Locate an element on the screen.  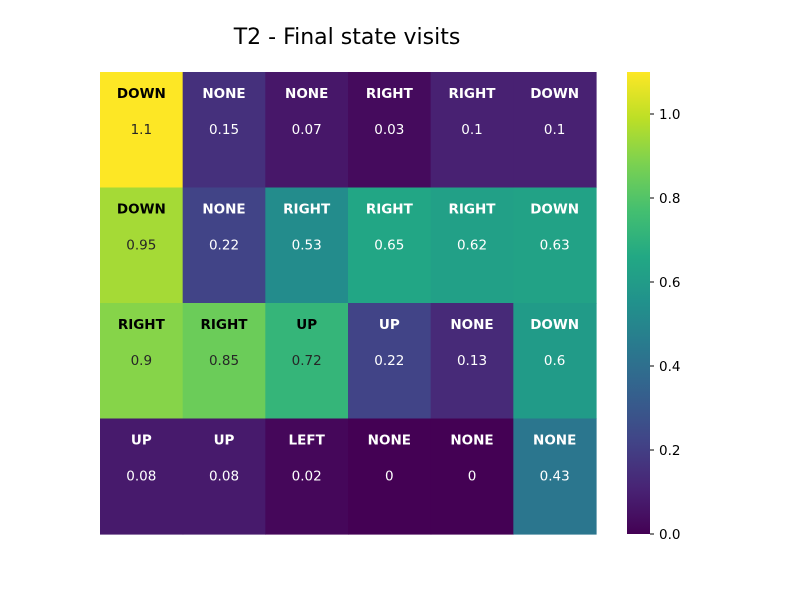
cell-value-label: 0.9 is located at coordinates (141, 361).